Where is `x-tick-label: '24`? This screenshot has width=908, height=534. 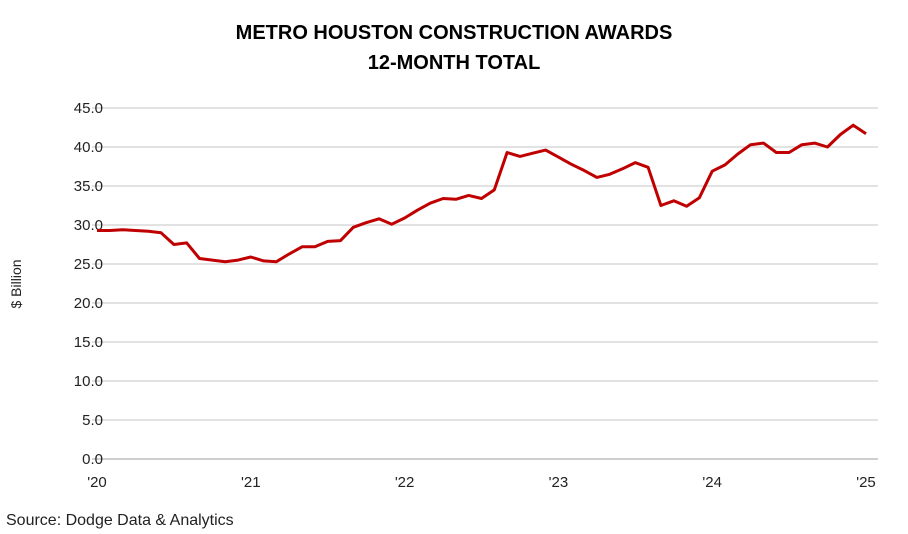 x-tick-label: '24 is located at coordinates (712, 482).